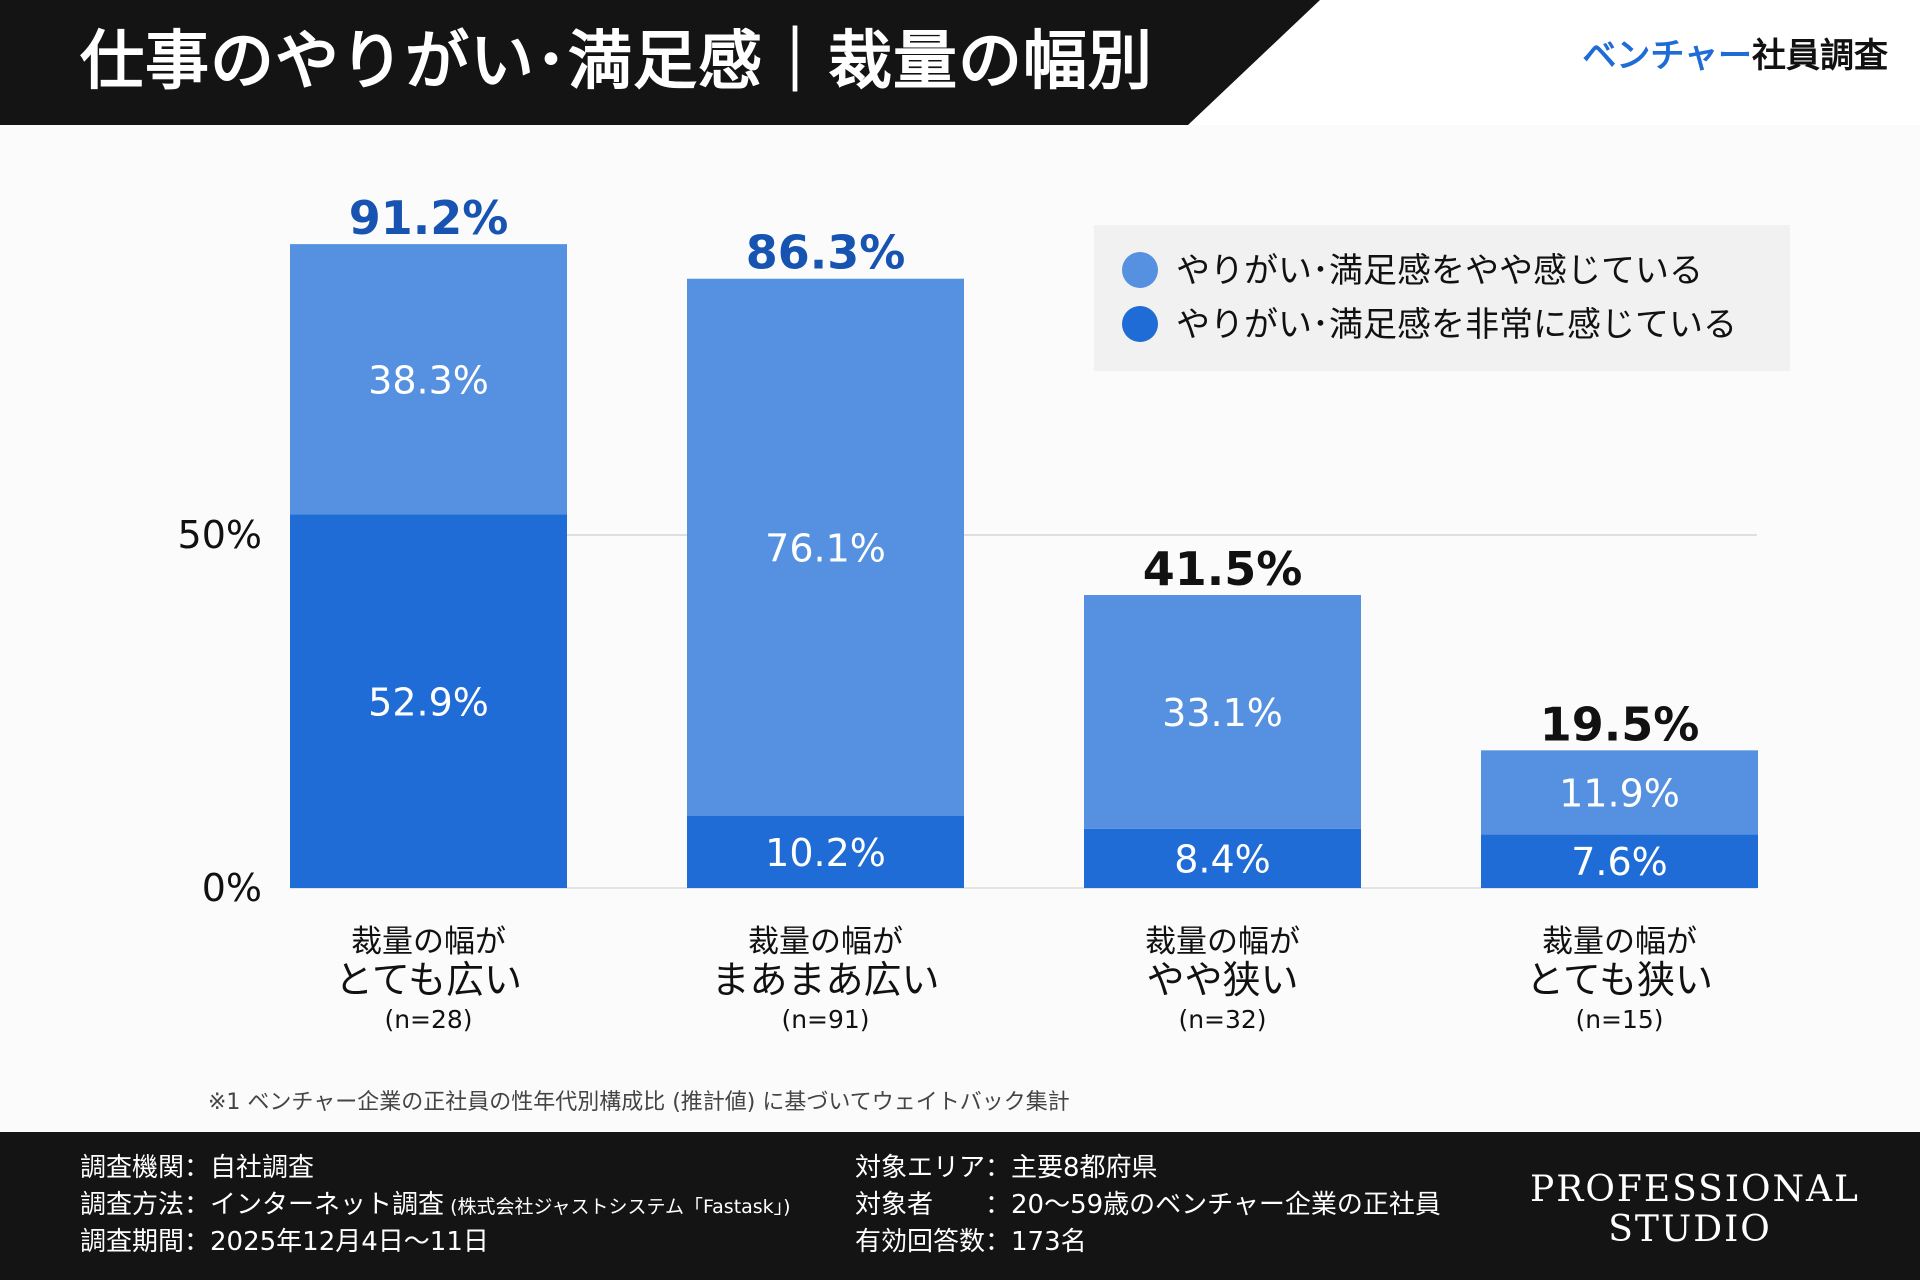 The image size is (1920, 1280). I want to click on bar-label-very-1: 10.2%, so click(825, 853).